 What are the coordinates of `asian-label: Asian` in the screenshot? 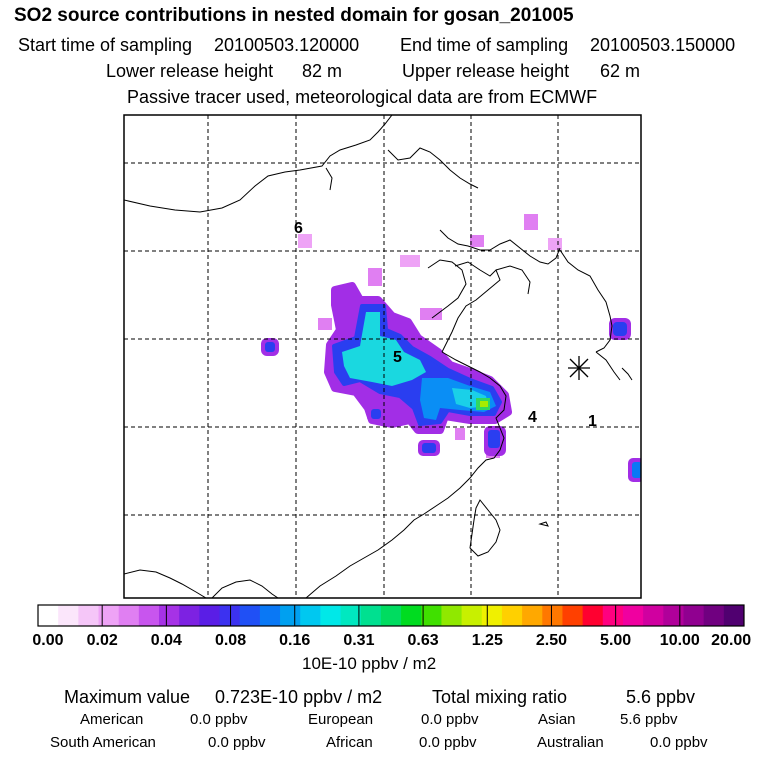 It's located at (557, 719).